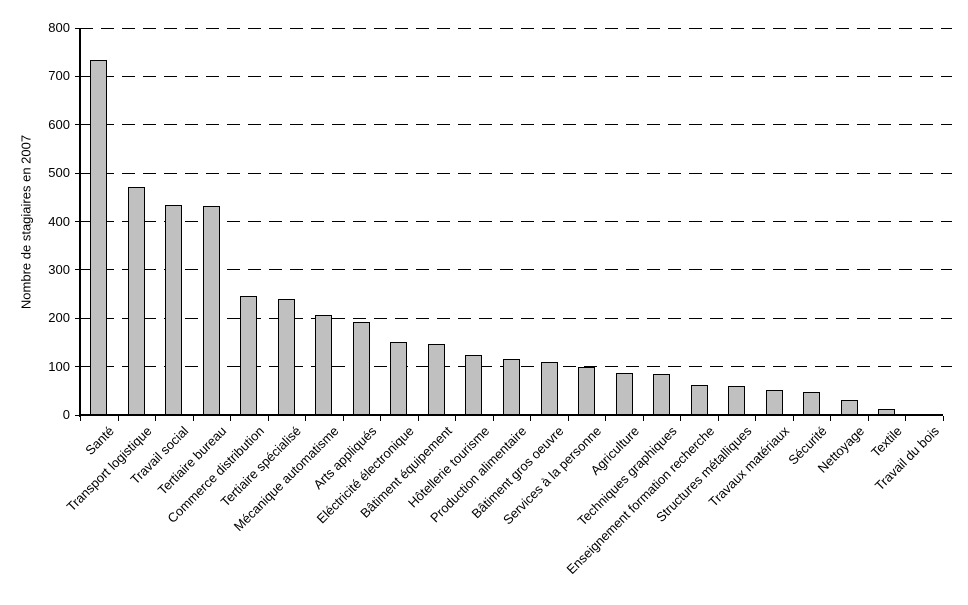 Image resolution: width=968 pixels, height=605 pixels. What do you see at coordinates (59, 124) in the screenshot?
I see `y-tick-label: 600` at bounding box center [59, 124].